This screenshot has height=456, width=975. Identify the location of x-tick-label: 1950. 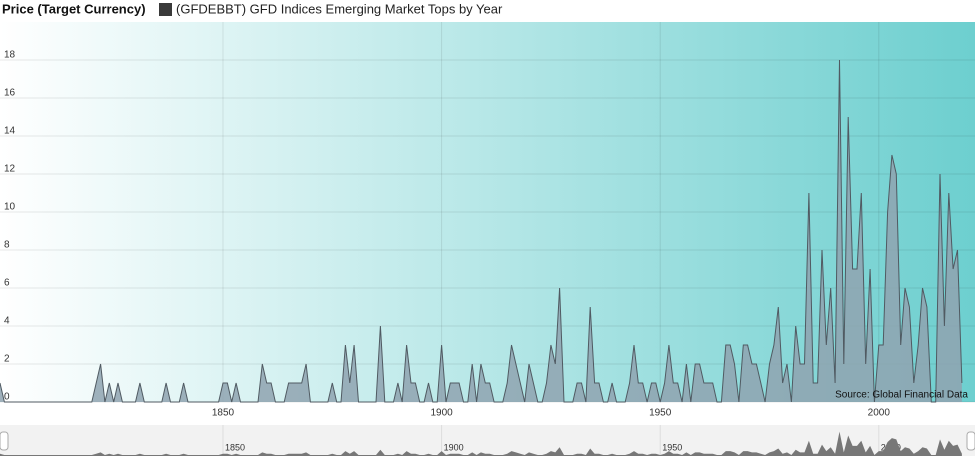
(660, 413).